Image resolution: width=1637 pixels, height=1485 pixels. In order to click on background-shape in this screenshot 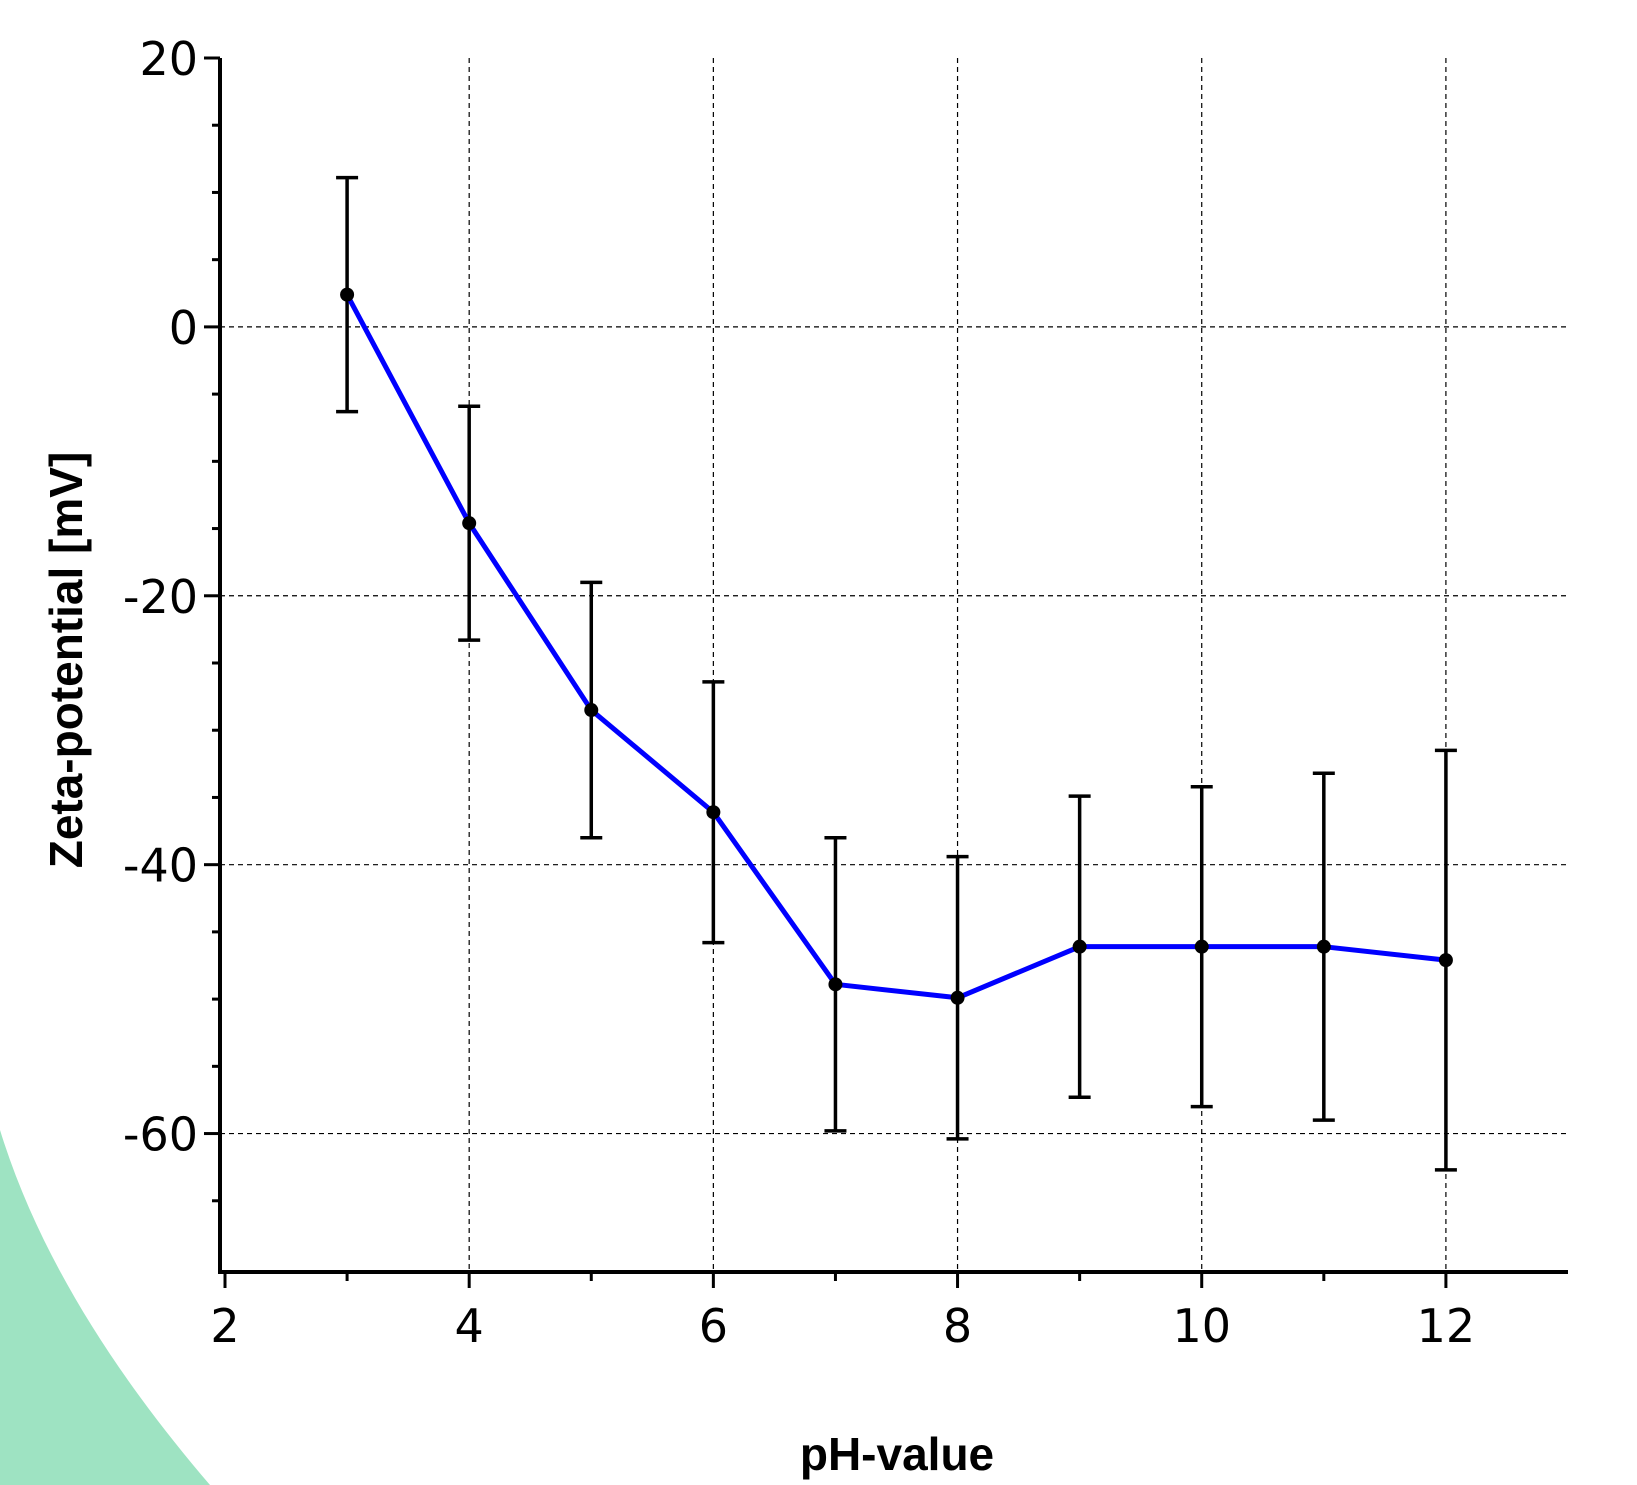, I will do `click(105, 1307)`.